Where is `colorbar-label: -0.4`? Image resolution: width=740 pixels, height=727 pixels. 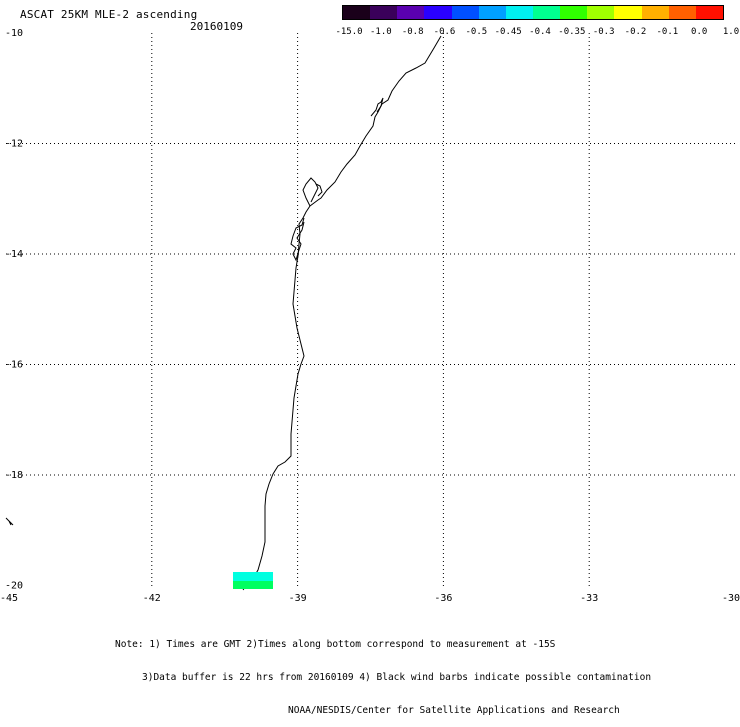 colorbar-label: -0.4 is located at coordinates (540, 32).